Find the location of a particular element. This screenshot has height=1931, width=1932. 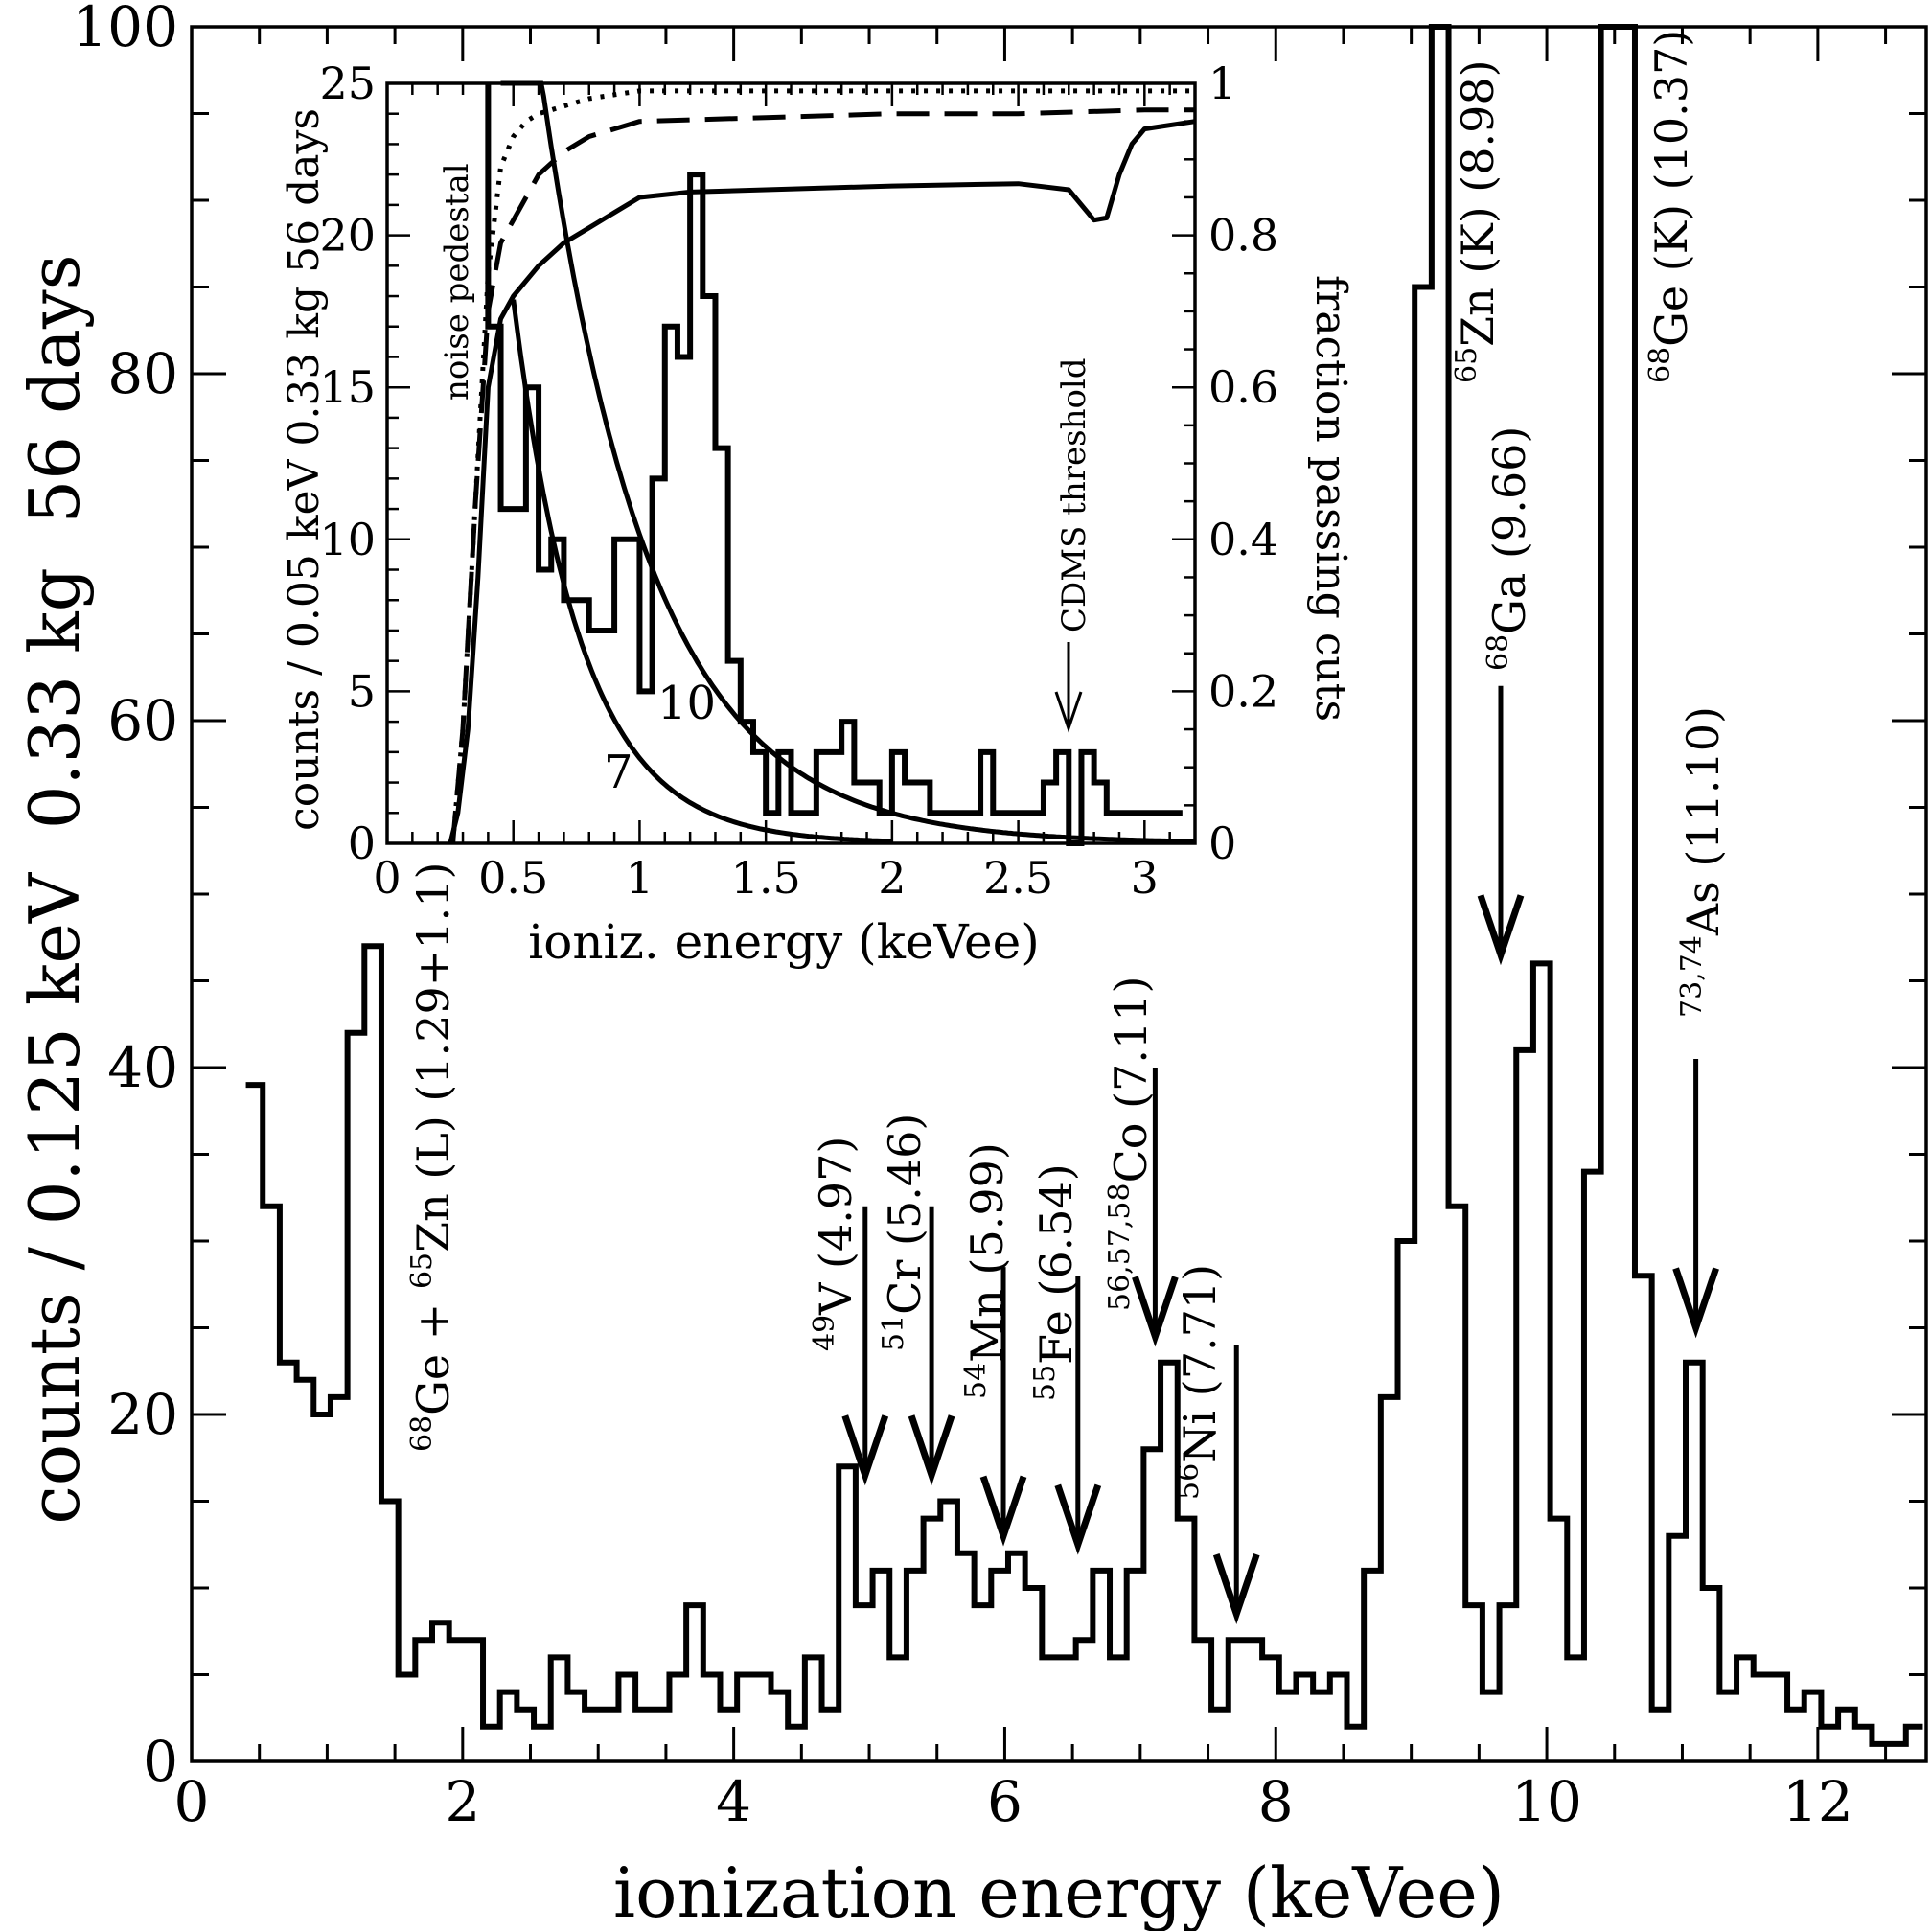

main-x-tick-label: 2 is located at coordinates (462, 1801).